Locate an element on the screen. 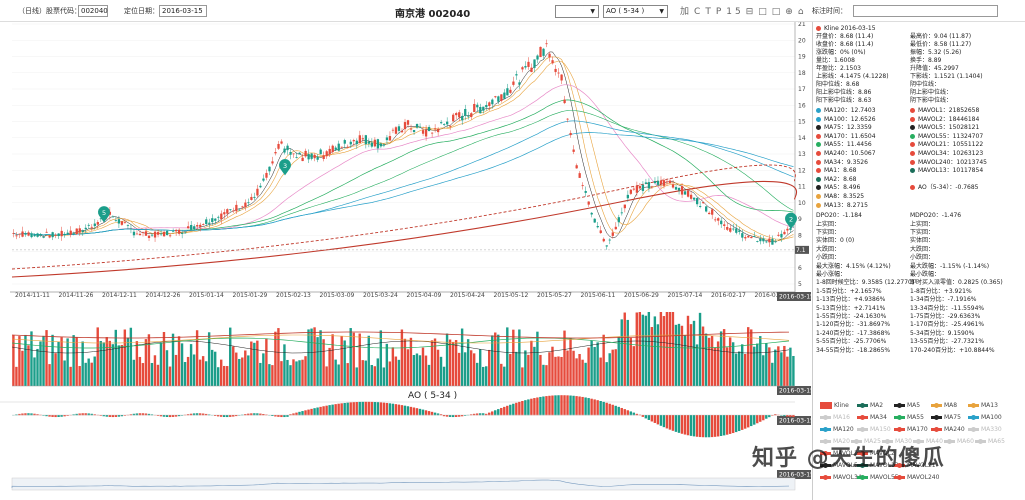  legend-item-ma170: MA170 is located at coordinates (911, 429).